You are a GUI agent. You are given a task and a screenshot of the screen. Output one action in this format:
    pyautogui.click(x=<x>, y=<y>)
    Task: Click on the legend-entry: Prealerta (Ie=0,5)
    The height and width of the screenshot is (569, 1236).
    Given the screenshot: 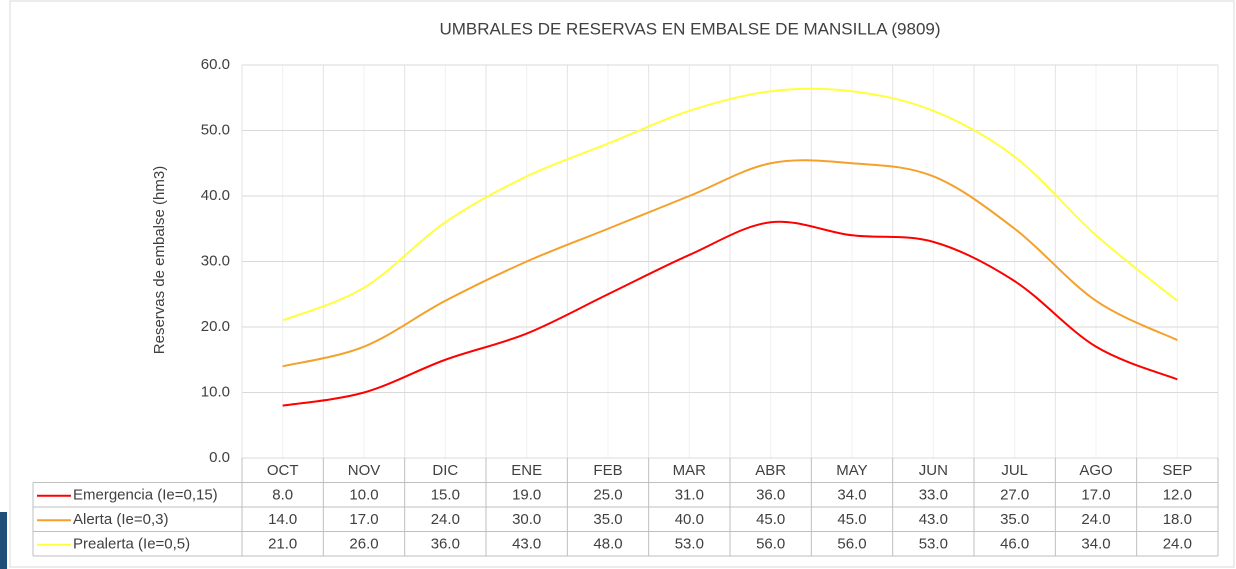 What is the action you would take?
    pyautogui.click(x=131, y=544)
    